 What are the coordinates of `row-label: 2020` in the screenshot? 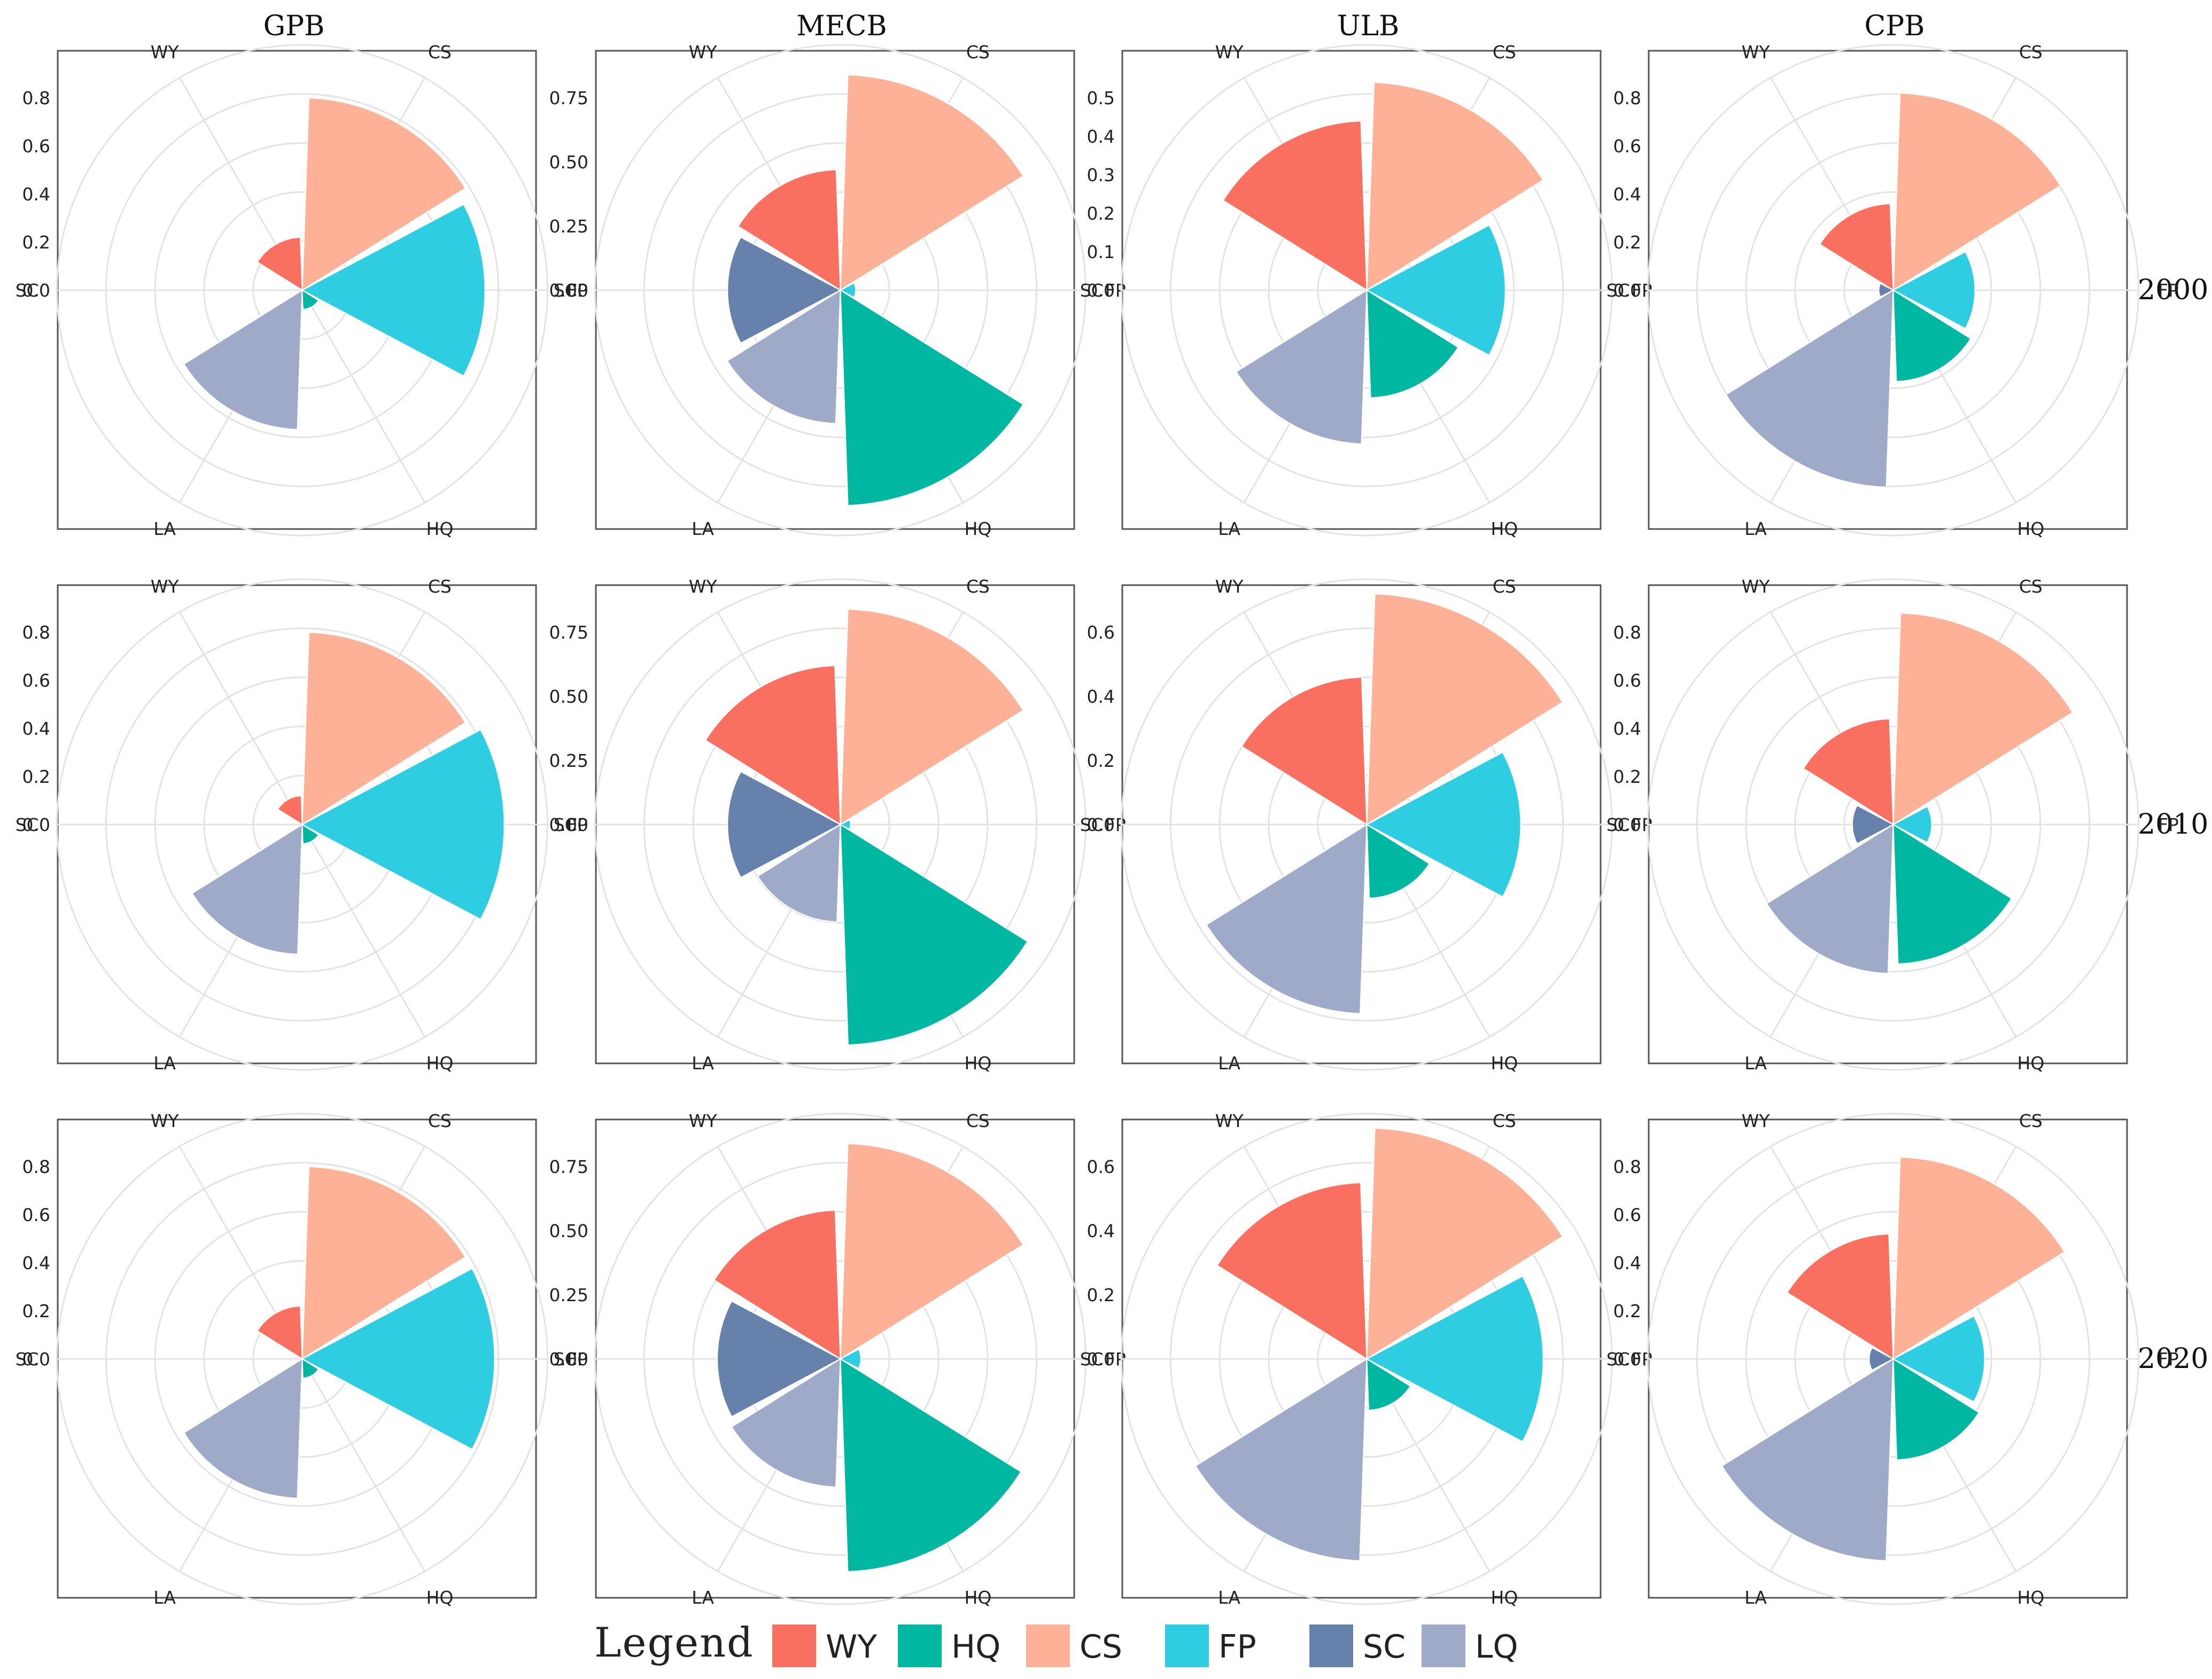 It's located at (2173, 1359).